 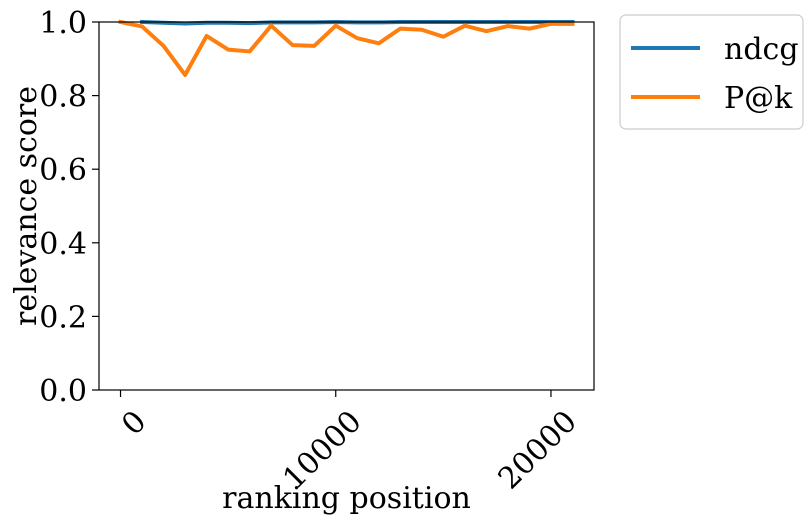 What do you see at coordinates (758, 98) in the screenshot?
I see `legend-label: P@k` at bounding box center [758, 98].